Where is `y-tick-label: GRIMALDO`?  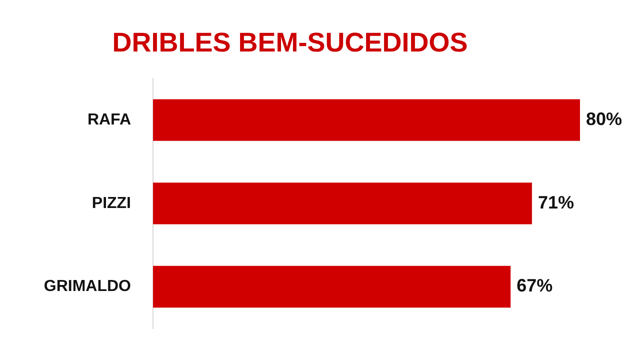 y-tick-label: GRIMALDO is located at coordinates (87, 287).